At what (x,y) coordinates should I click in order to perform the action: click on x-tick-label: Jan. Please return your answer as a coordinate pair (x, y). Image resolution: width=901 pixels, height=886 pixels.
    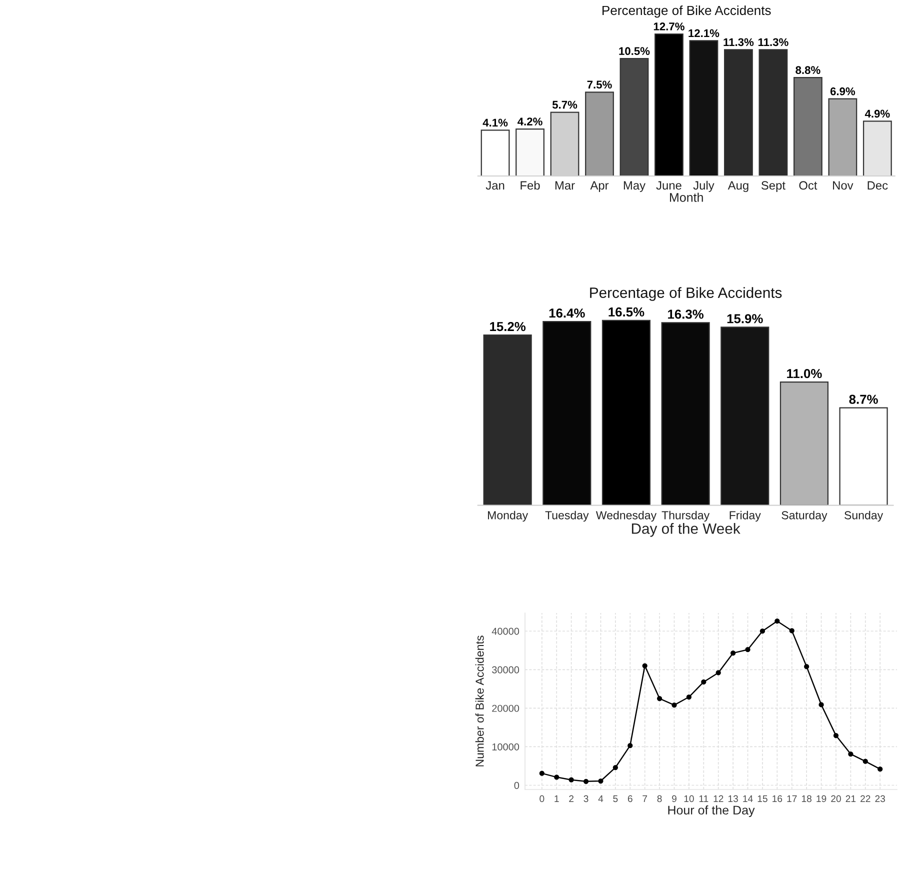
    Looking at the image, I should click on (495, 185).